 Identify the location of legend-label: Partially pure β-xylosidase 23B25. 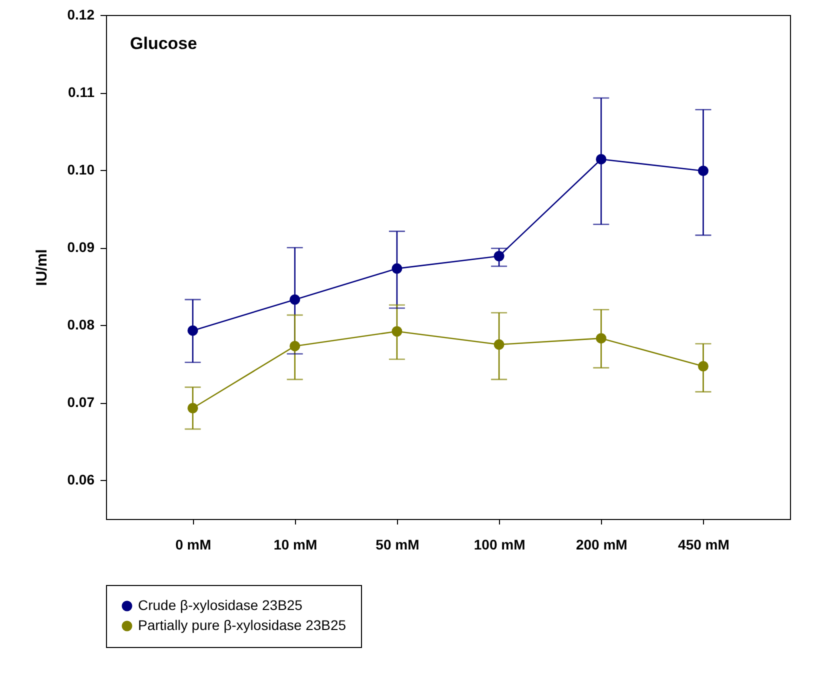
(242, 625).